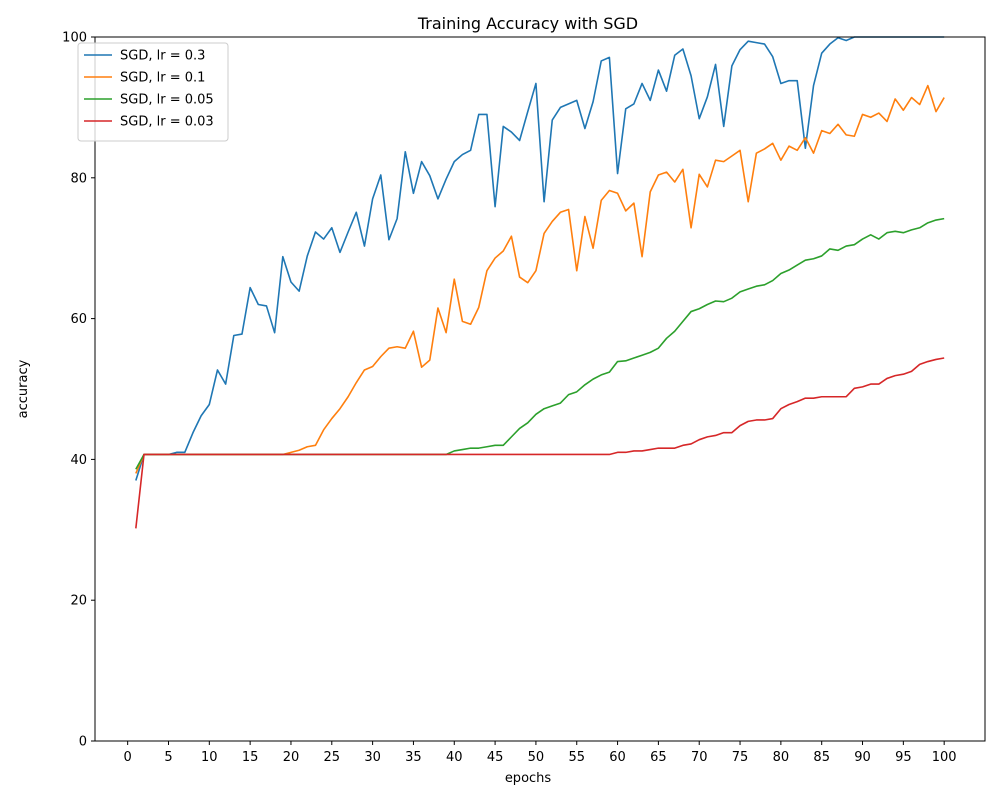  I want to click on x-tick-label: 65, so click(658, 757).